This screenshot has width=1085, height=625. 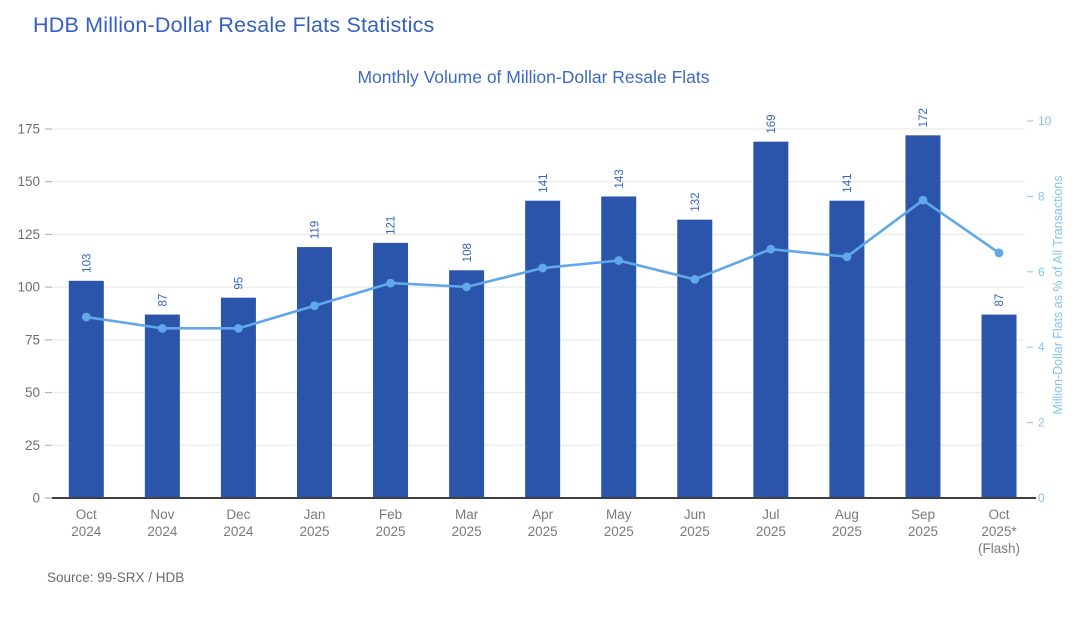 I want to click on right-axis-tick-label: 8, so click(x=1041, y=196).